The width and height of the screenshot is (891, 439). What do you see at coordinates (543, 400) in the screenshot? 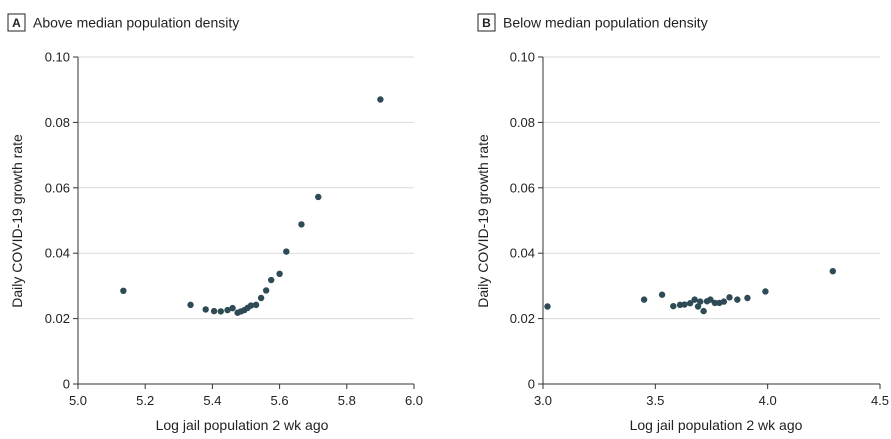
I see `panel-b-x-tick-label: 3.0` at bounding box center [543, 400].